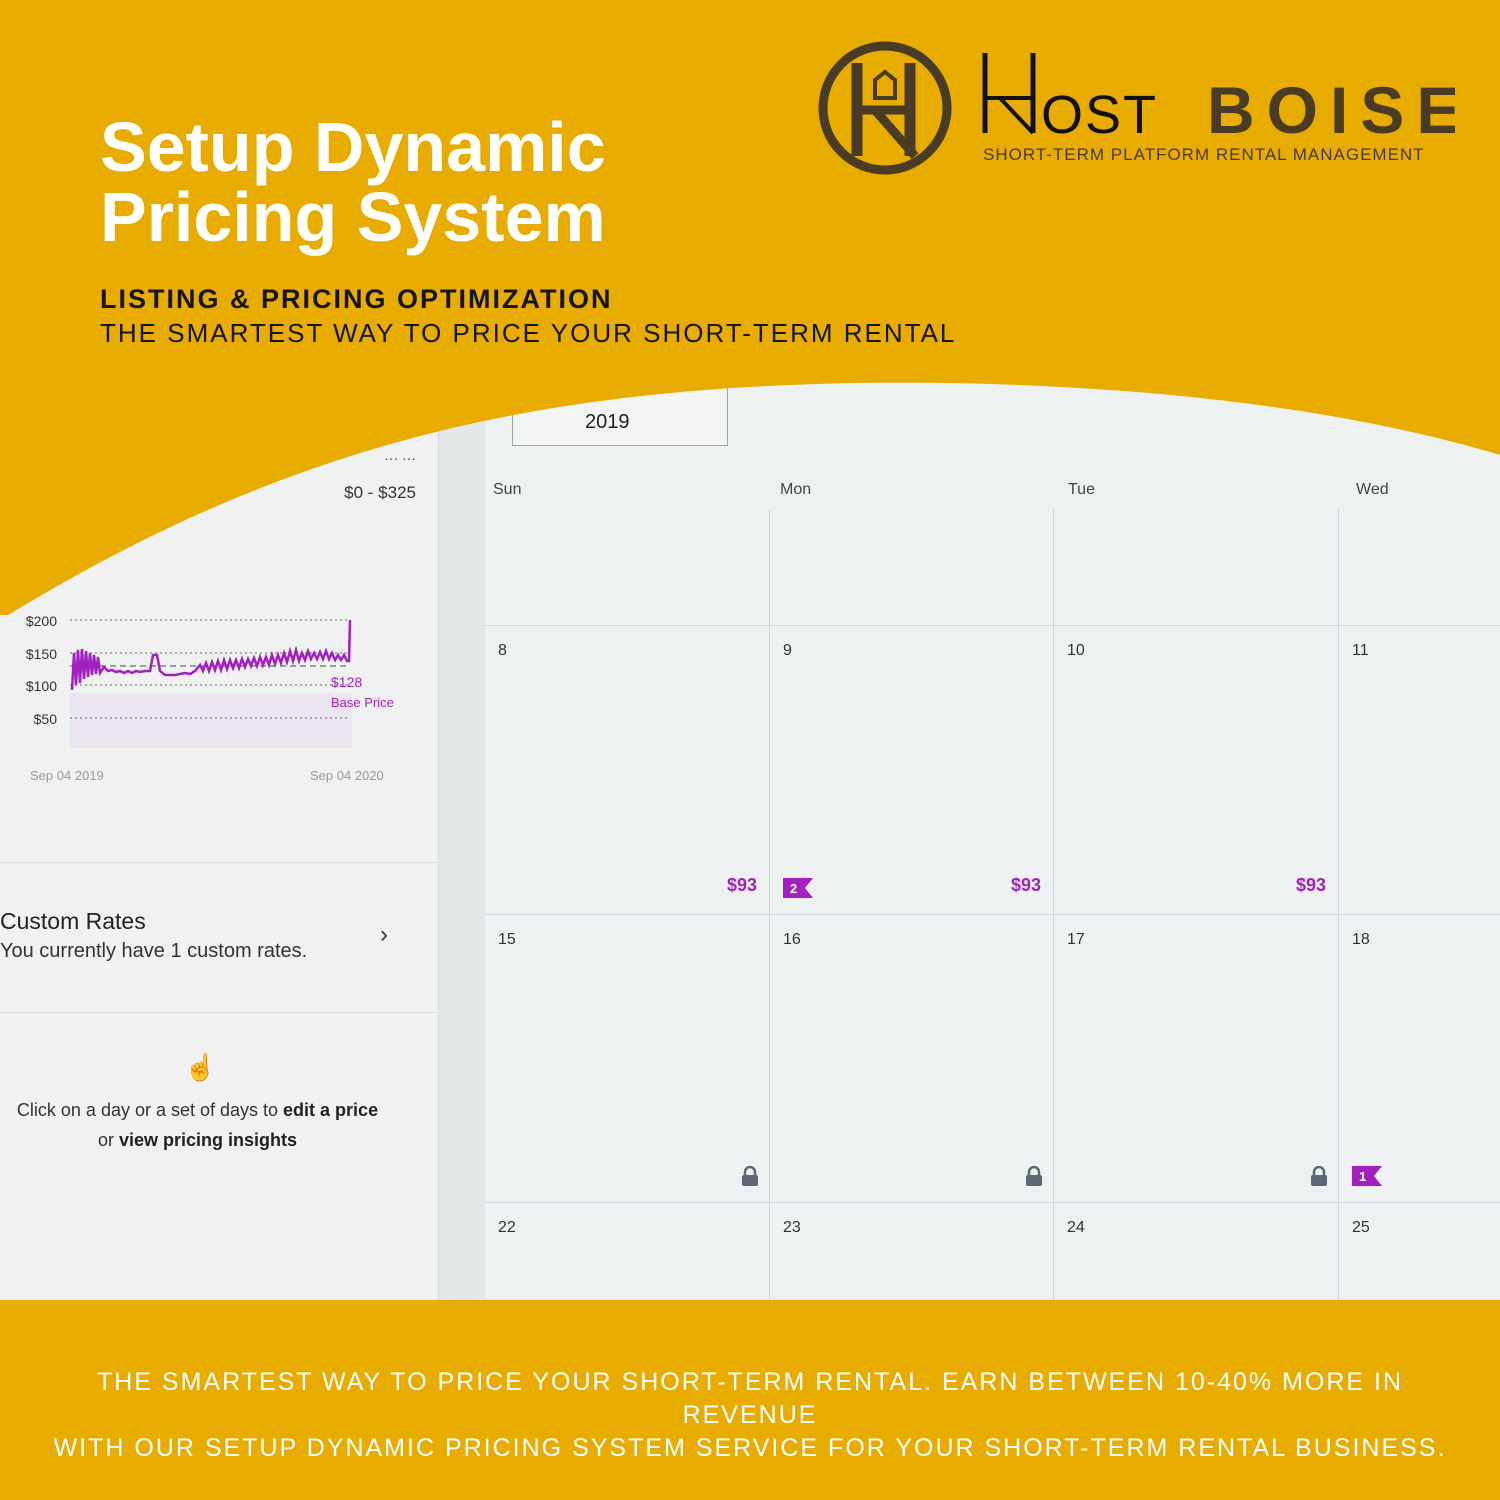 Image resolution: width=1500 pixels, height=1500 pixels. What do you see at coordinates (792, 1227) in the screenshot?
I see `day-number: 23` at bounding box center [792, 1227].